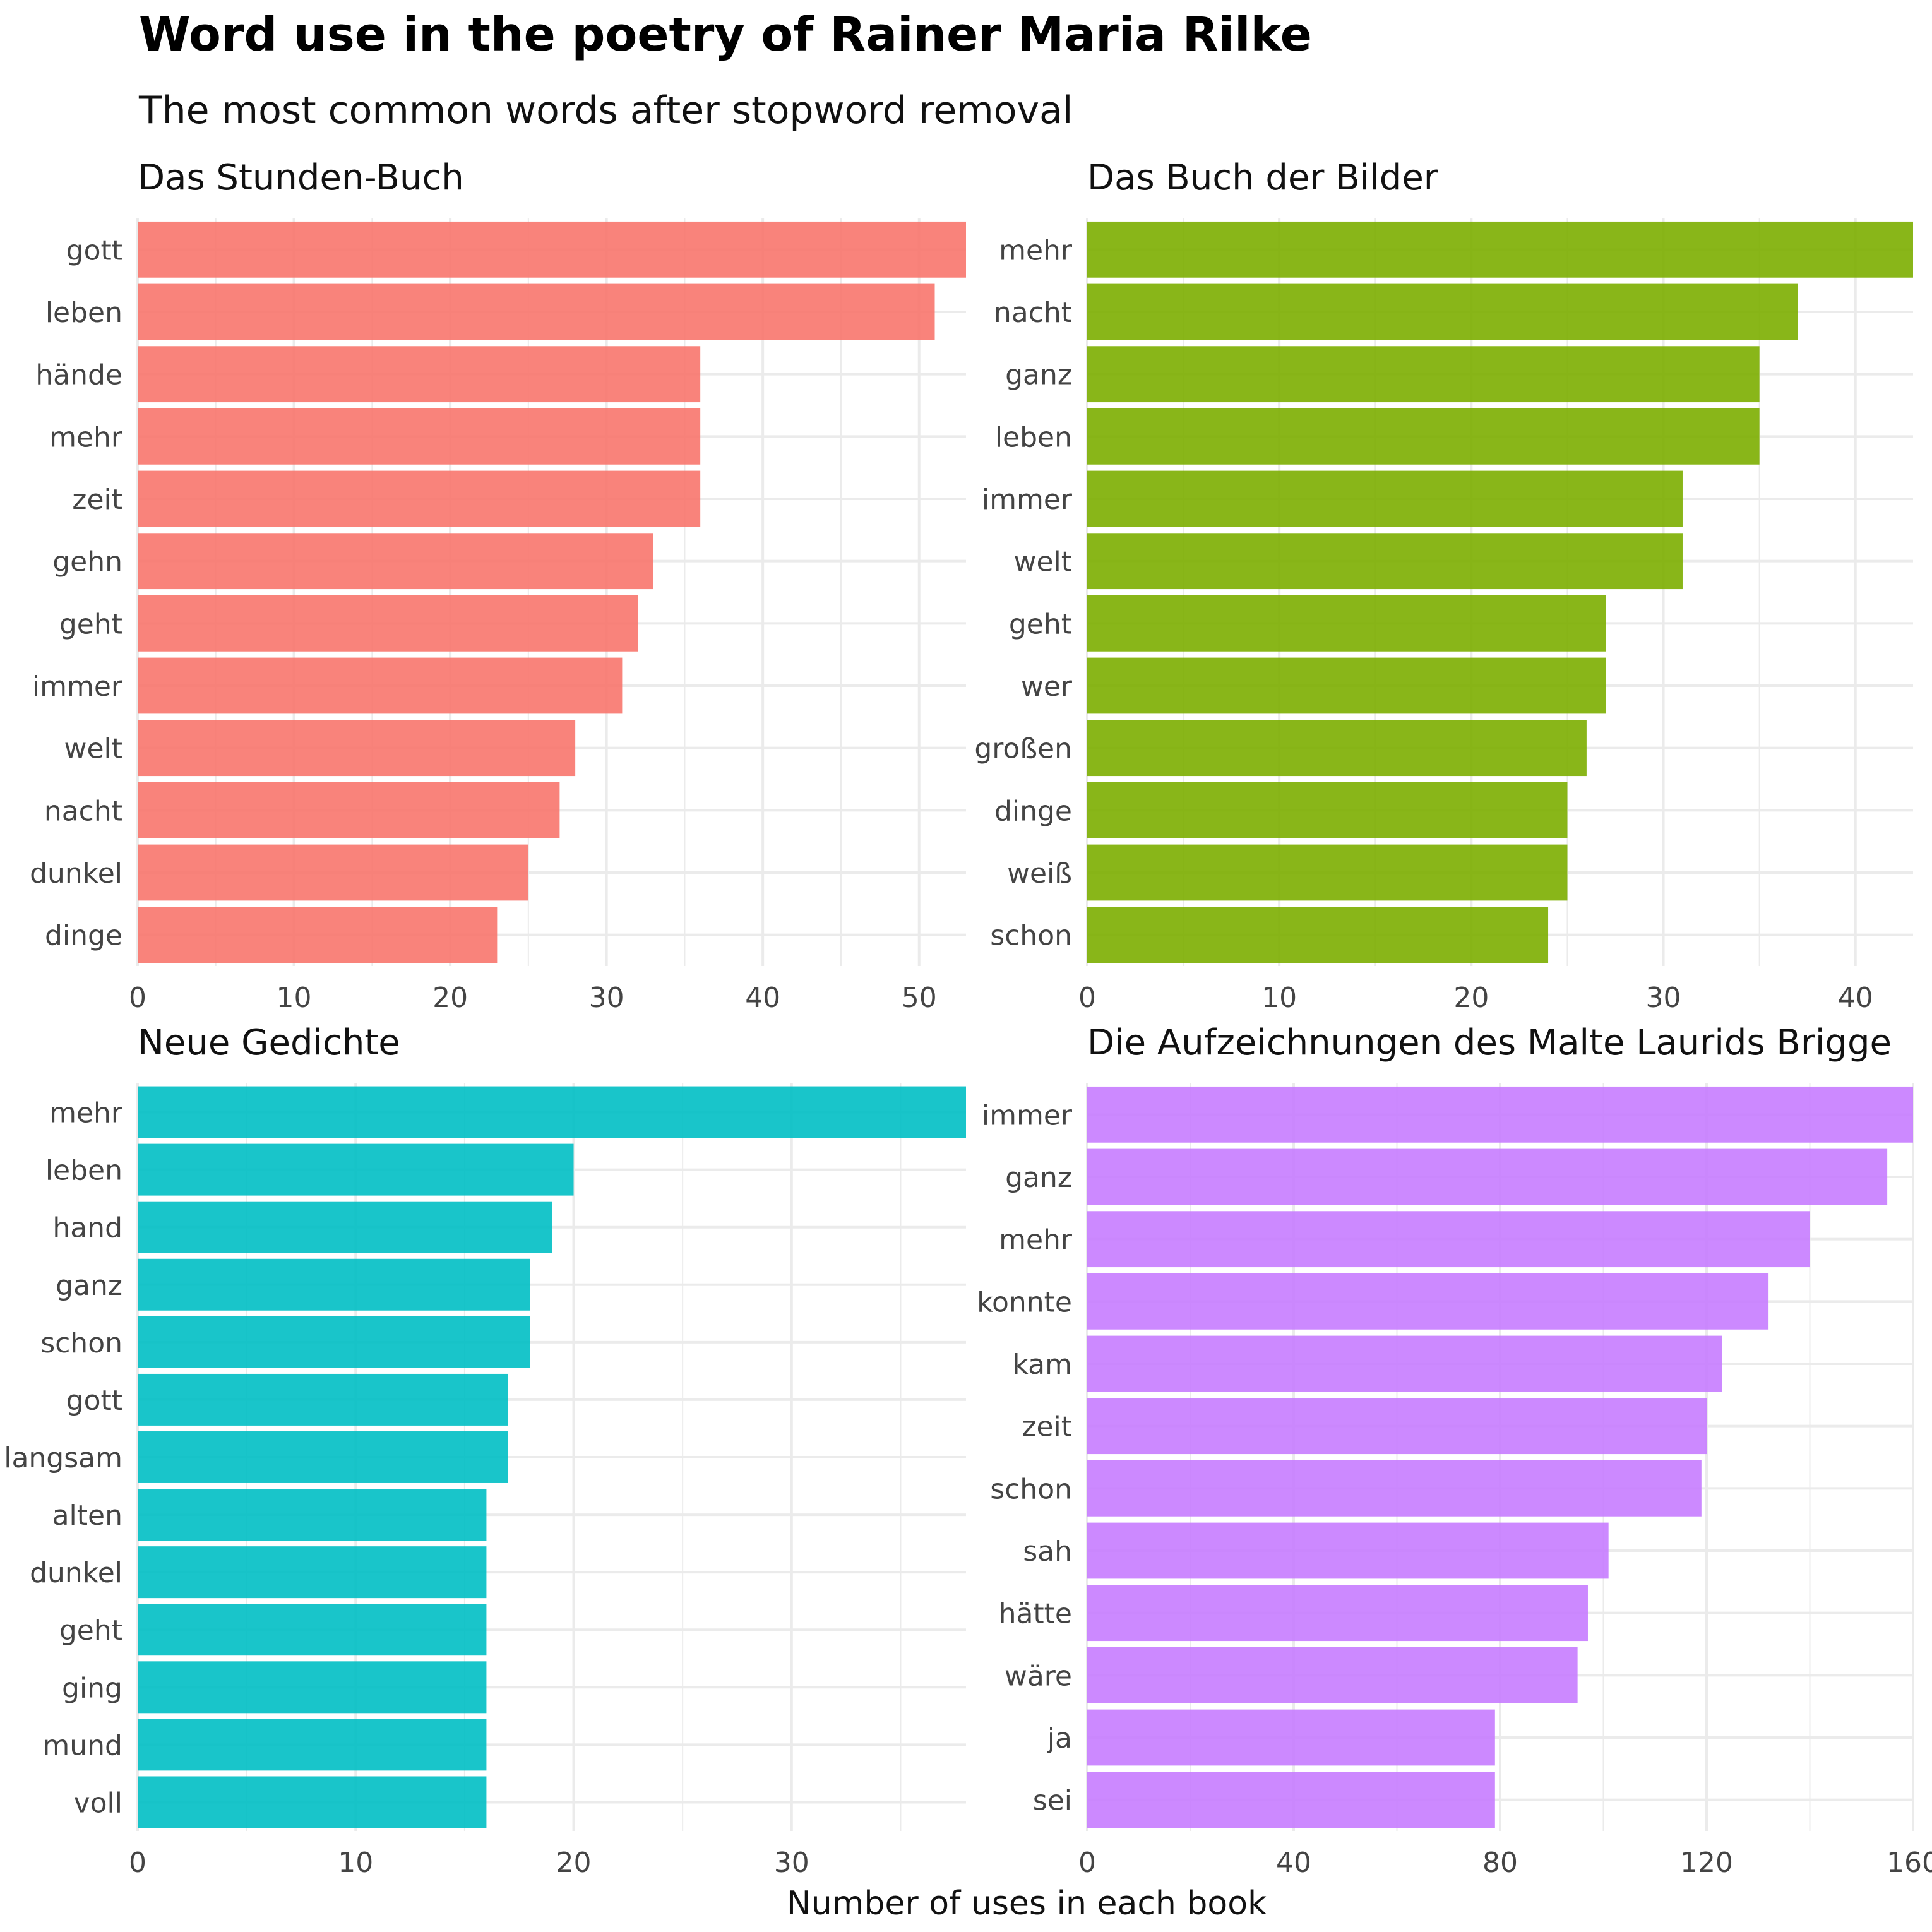 The image size is (1932, 1932). What do you see at coordinates (1059, 1738) in the screenshot?
I see `y-tick-label: ja` at bounding box center [1059, 1738].